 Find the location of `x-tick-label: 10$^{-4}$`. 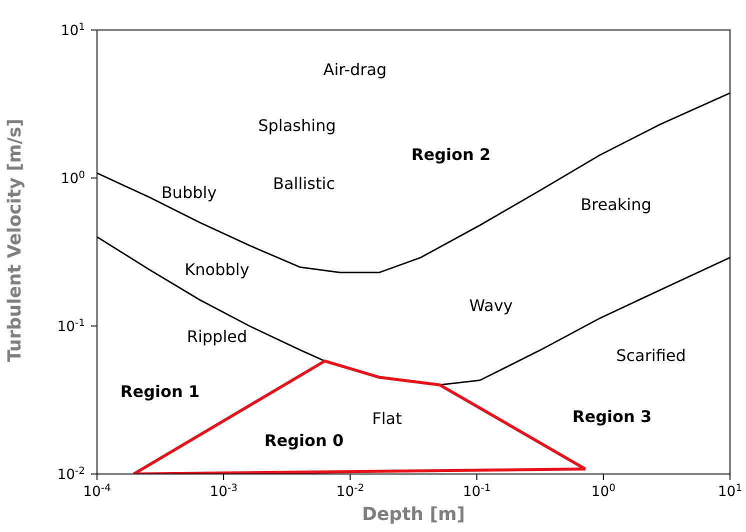

x-tick-label: 10$^{-4}$ is located at coordinates (97, 491).